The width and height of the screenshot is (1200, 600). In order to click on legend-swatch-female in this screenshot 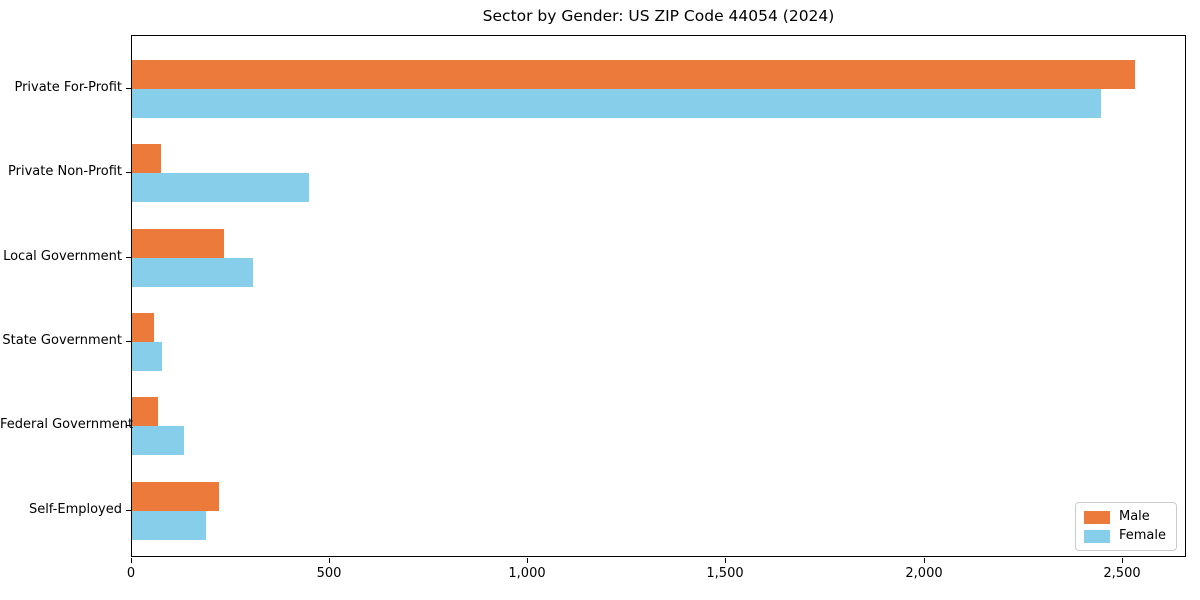, I will do `click(1096, 536)`.